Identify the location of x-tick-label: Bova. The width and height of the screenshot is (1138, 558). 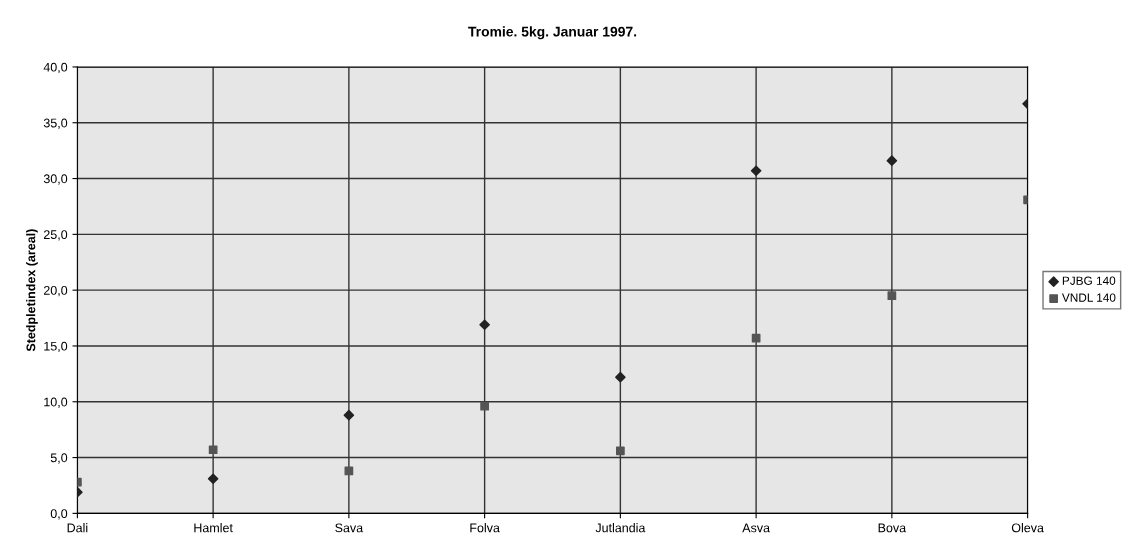
(892, 528).